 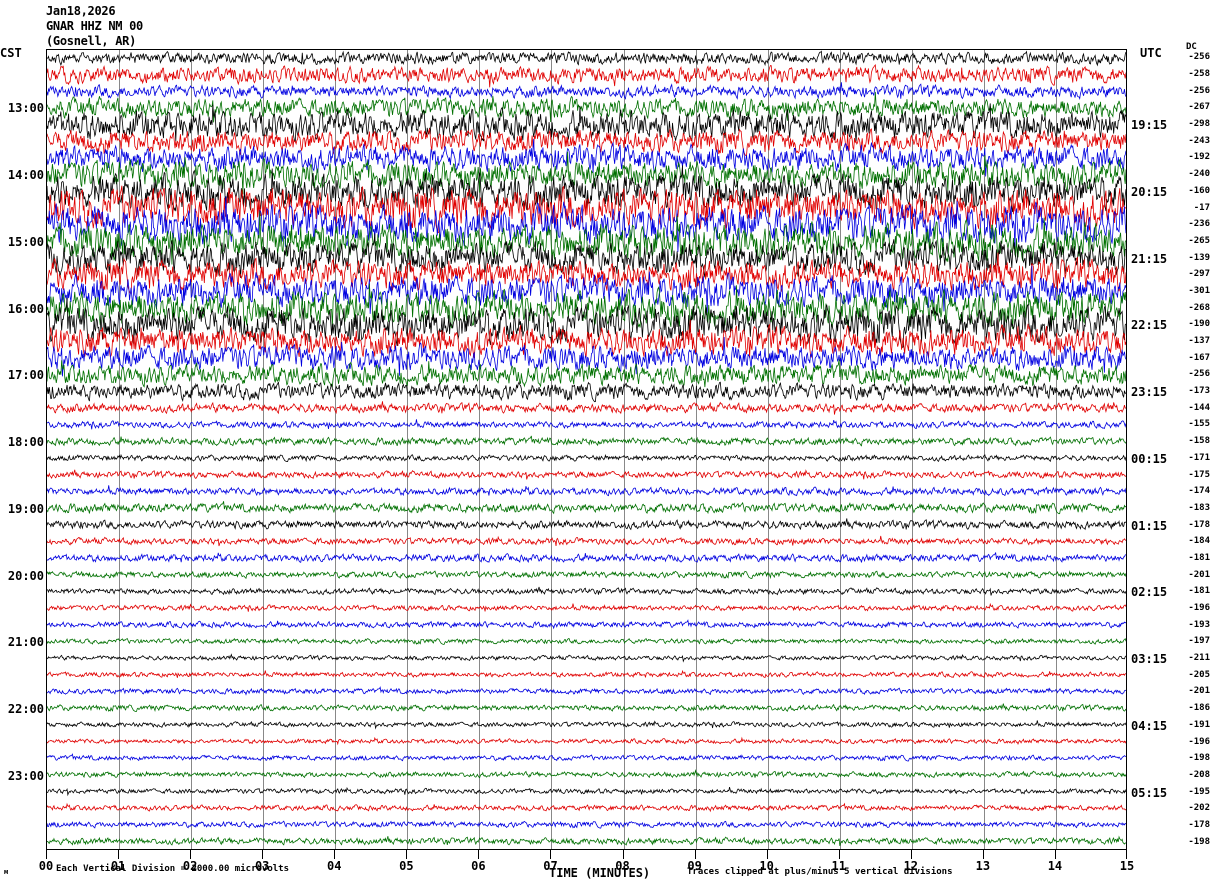 What do you see at coordinates (911, 866) in the screenshot?
I see `xtick-label-12: 12` at bounding box center [911, 866].